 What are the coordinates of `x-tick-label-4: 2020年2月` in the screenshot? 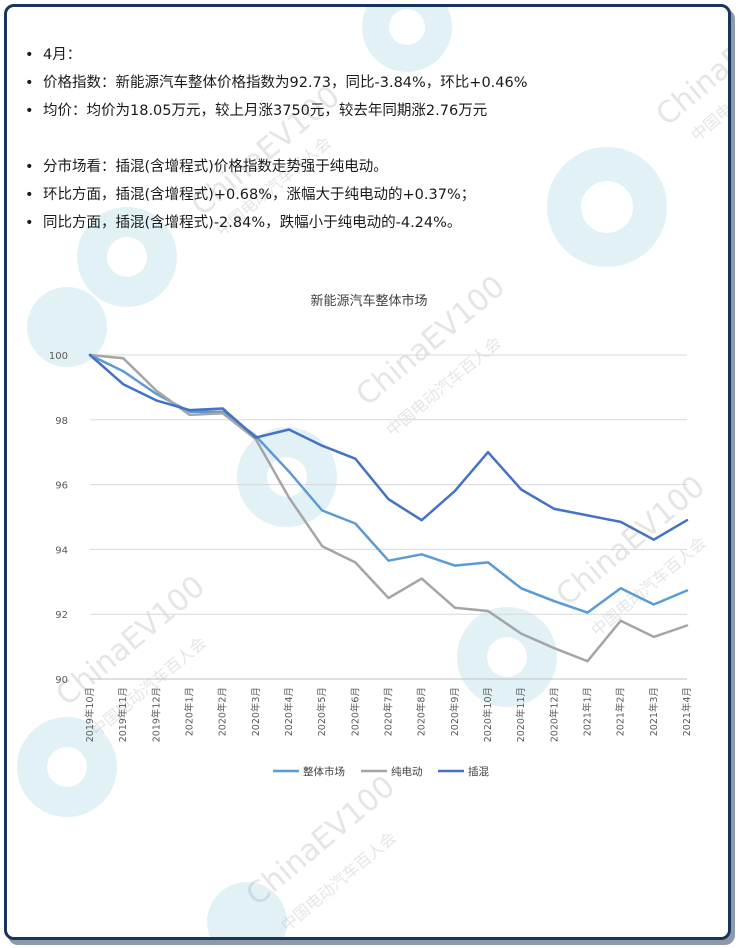 It's located at (223, 711).